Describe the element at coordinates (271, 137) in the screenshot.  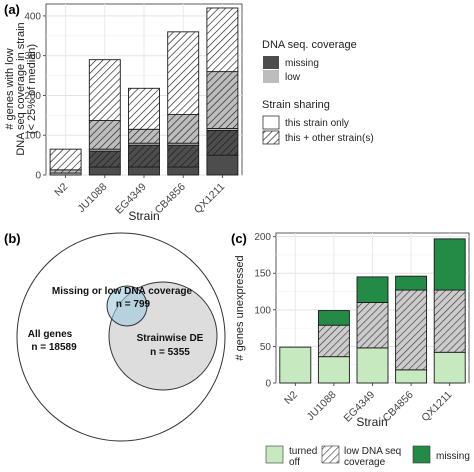
I see `legend-swatch-shared` at that location.